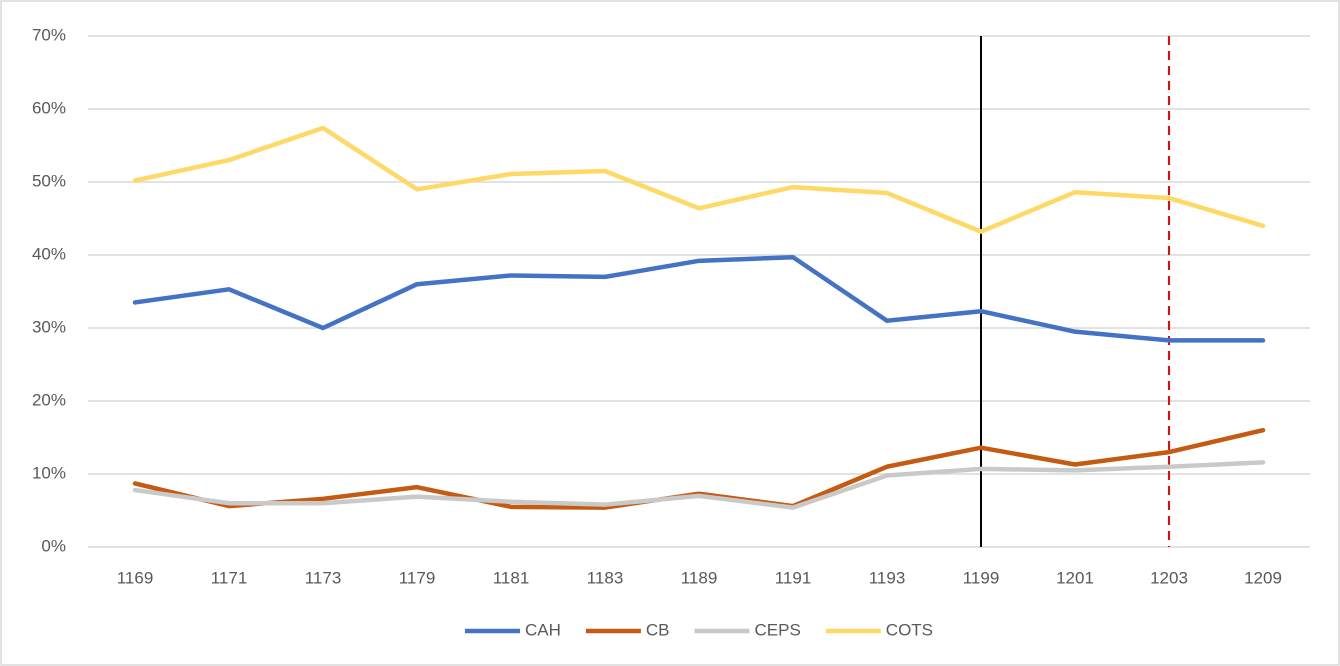 Image resolution: width=1340 pixels, height=666 pixels. Describe the element at coordinates (49, 472) in the screenshot. I see `y-tick-label: 10%` at that location.